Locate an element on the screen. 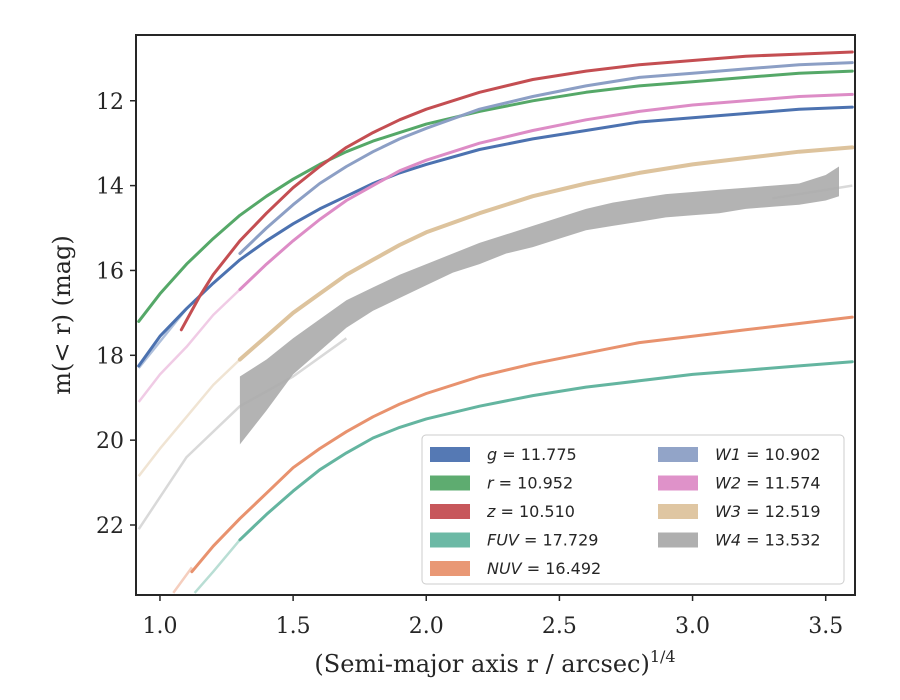 This screenshot has width=900, height=700. series-nuv-faint-line is located at coordinates (182, 580).